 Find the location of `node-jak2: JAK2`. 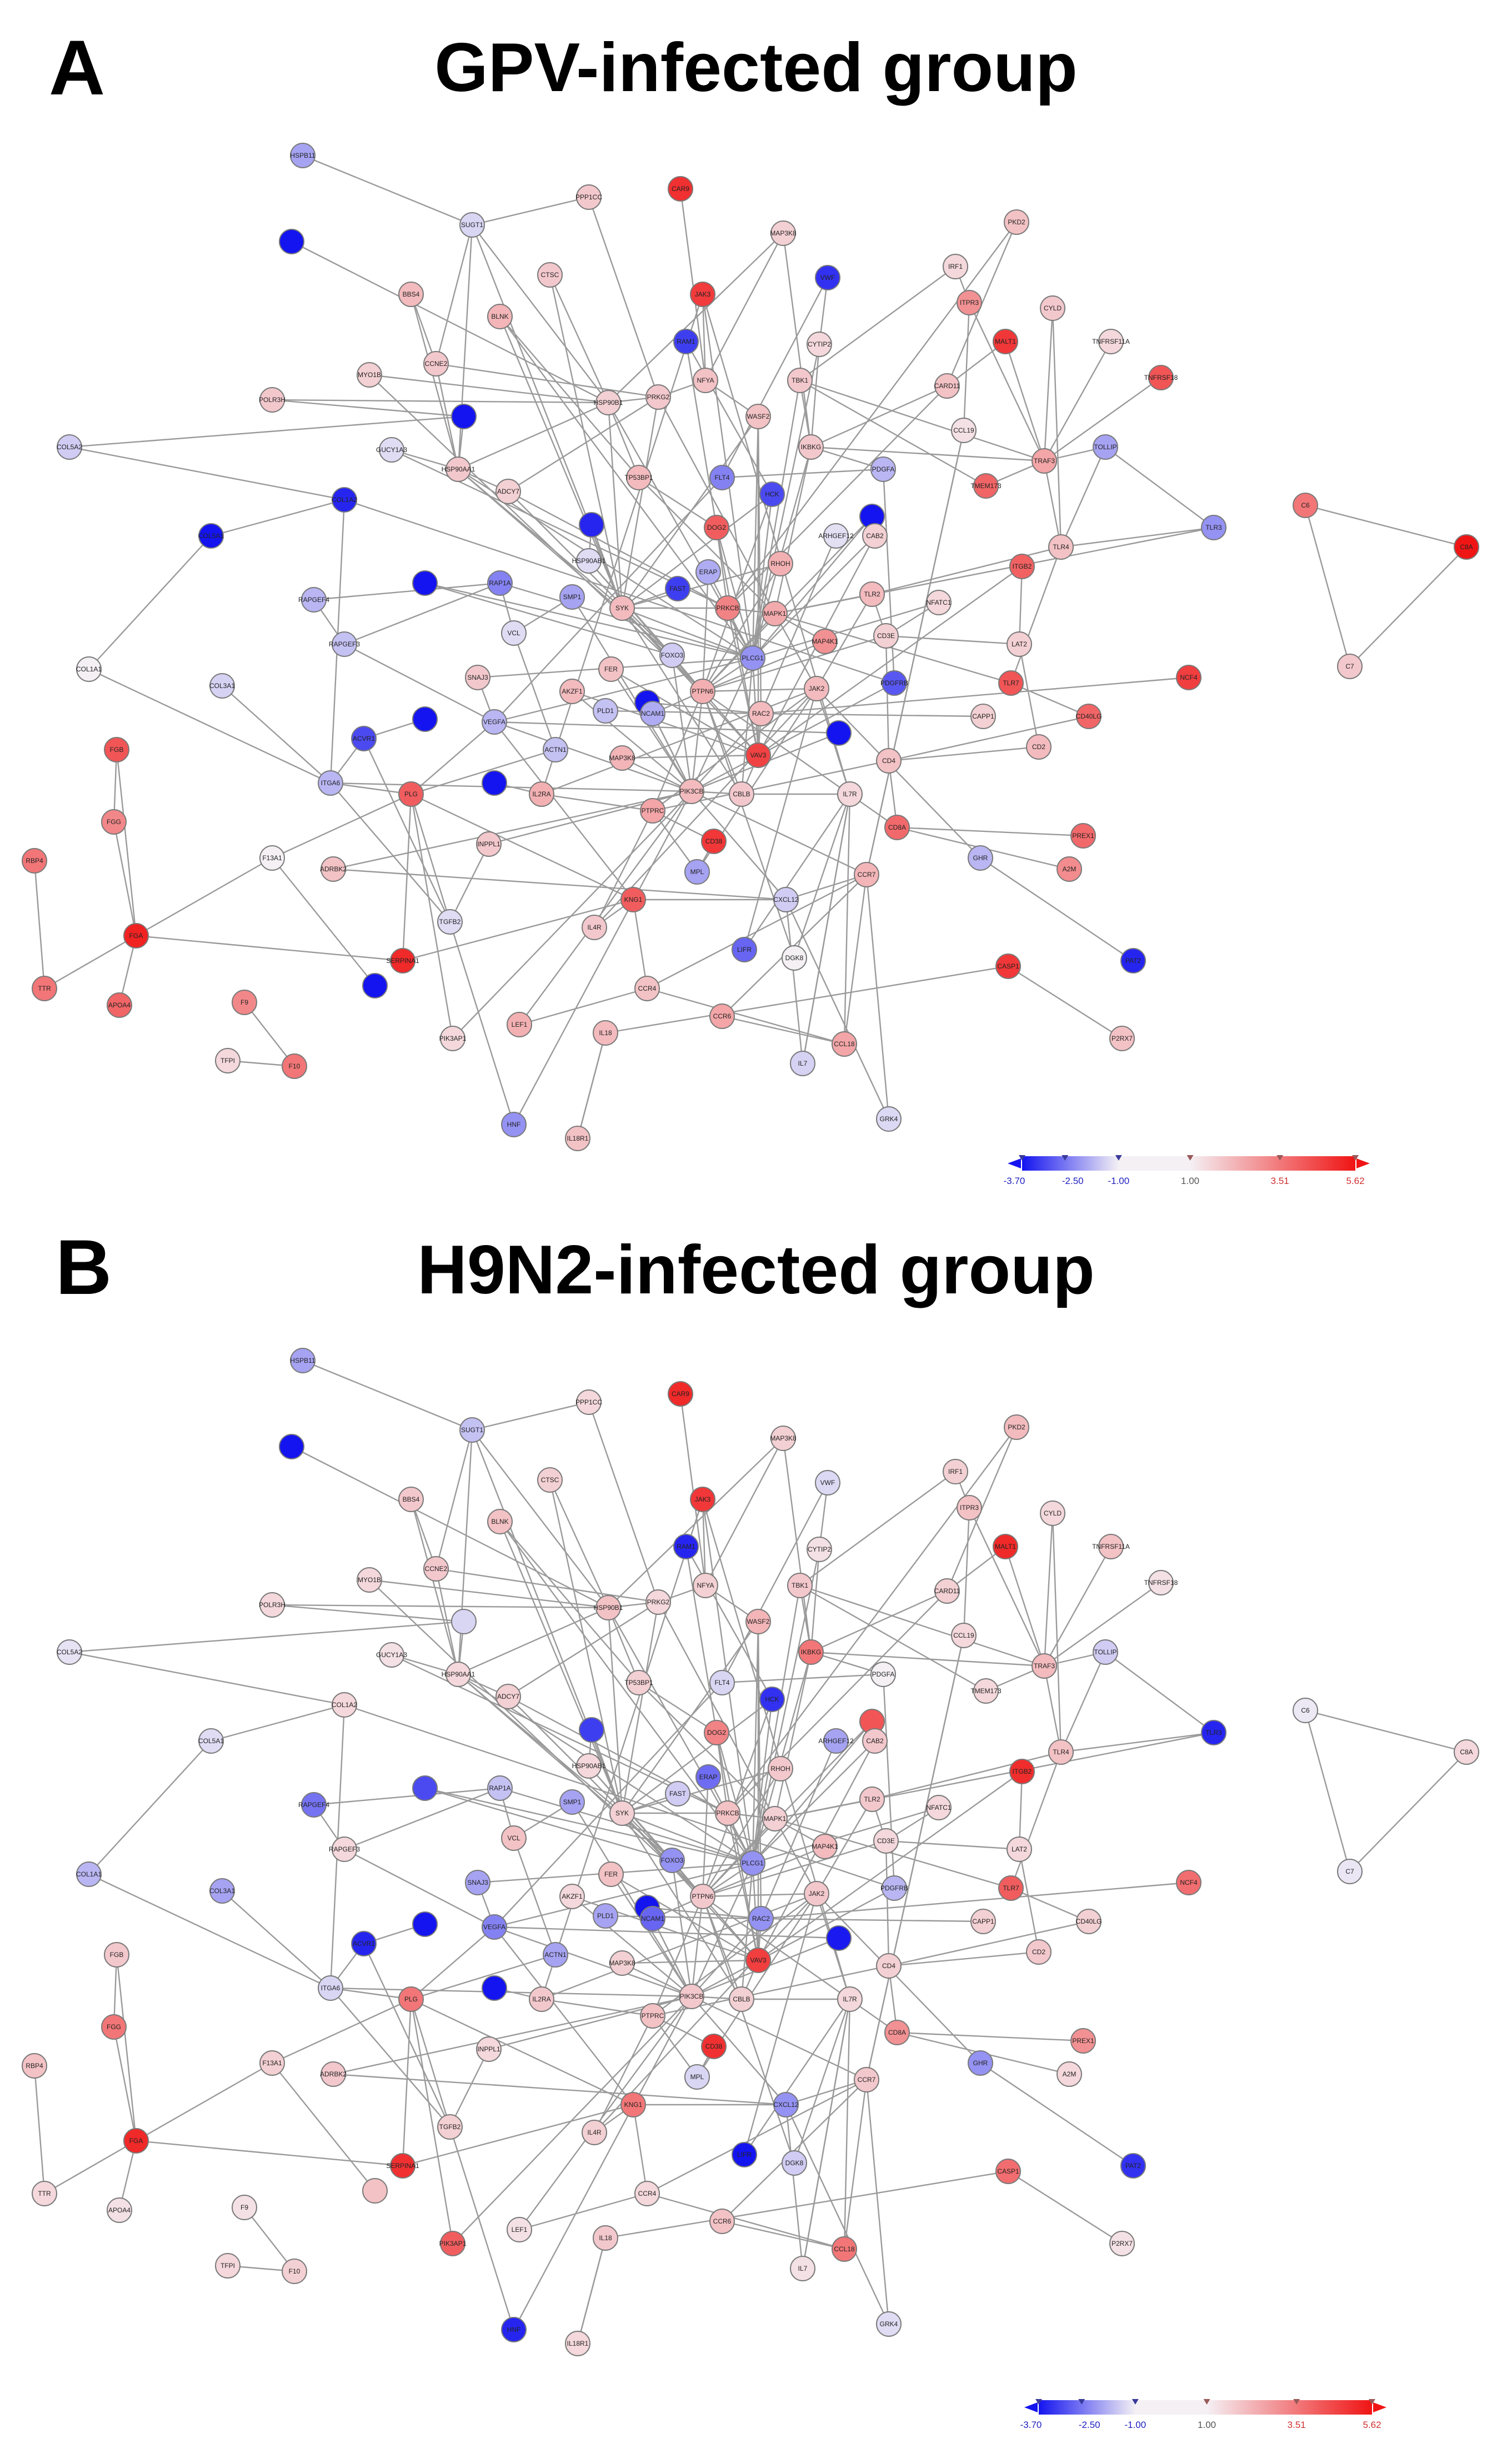

node-jak2: JAK2 is located at coordinates (816, 688).